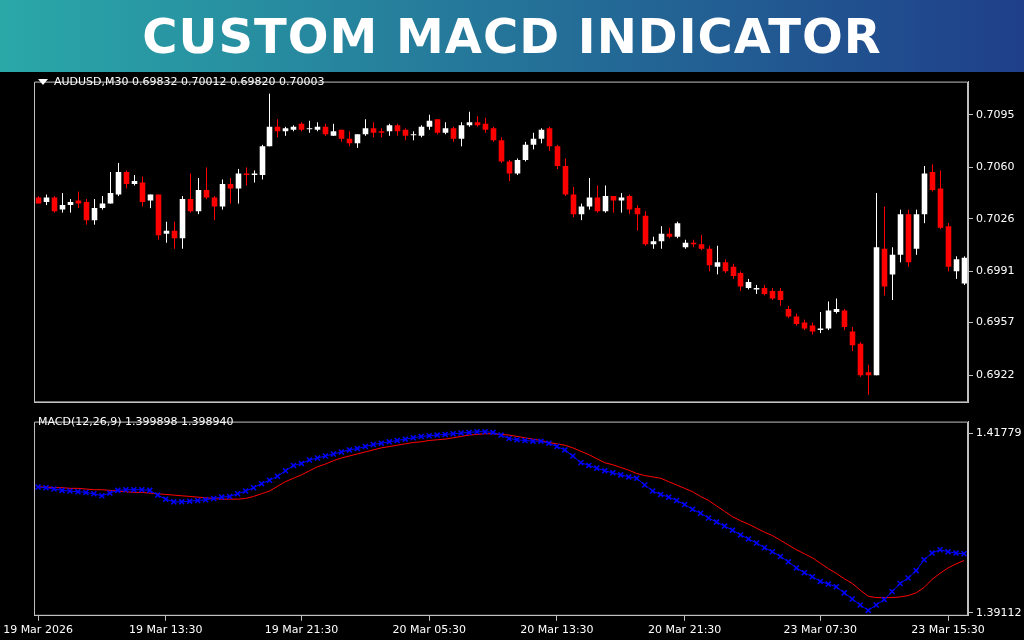 The height and width of the screenshot is (640, 1024). Describe the element at coordinates (999, 432) in the screenshot. I see `y-tick-label: 1.41779` at that location.